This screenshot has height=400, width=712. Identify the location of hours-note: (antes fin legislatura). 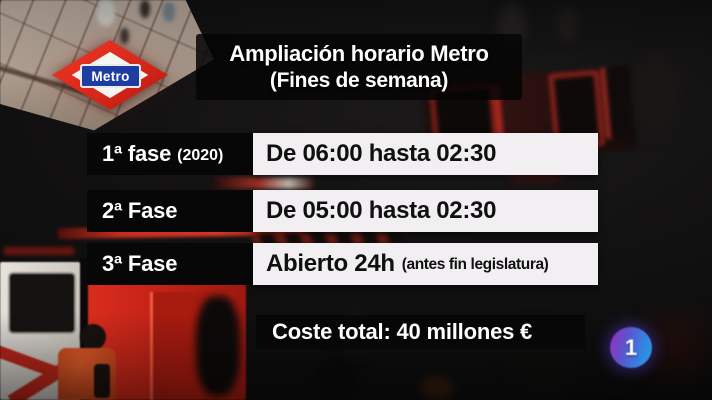
(475, 264).